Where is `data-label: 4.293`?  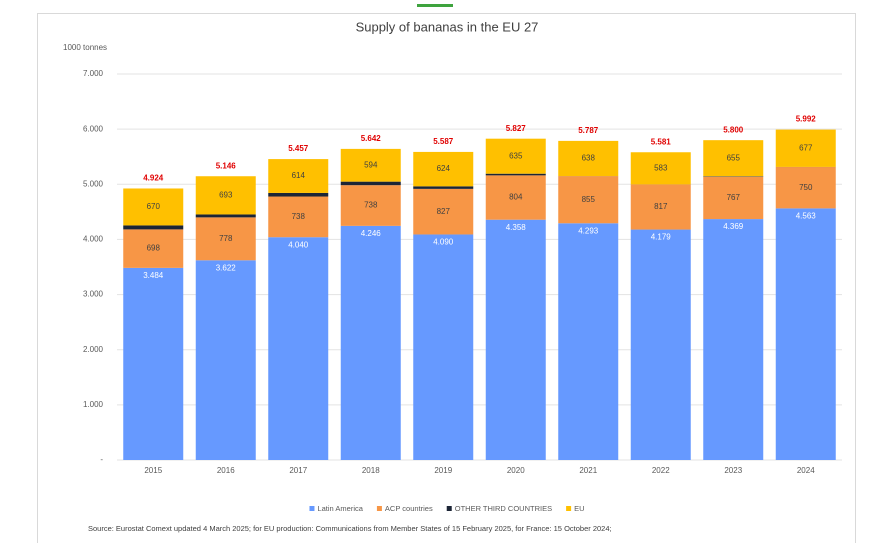 data-label: 4.293 is located at coordinates (588, 230).